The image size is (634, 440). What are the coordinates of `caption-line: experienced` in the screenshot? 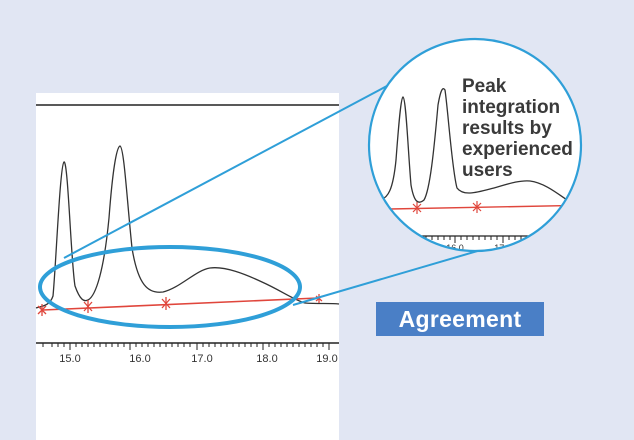 It's located at (517, 149).